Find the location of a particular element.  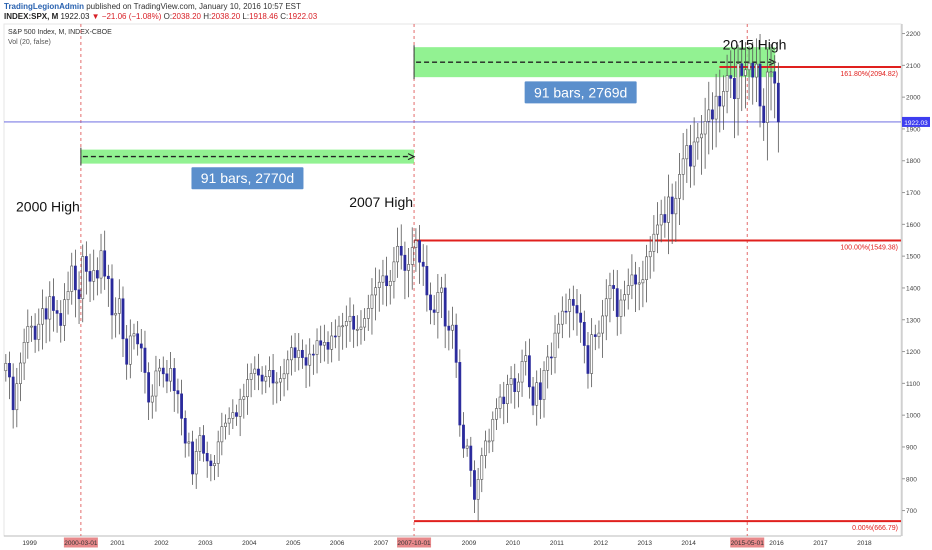

publisher-name: TradingLegionAdmin is located at coordinates (44, 6).